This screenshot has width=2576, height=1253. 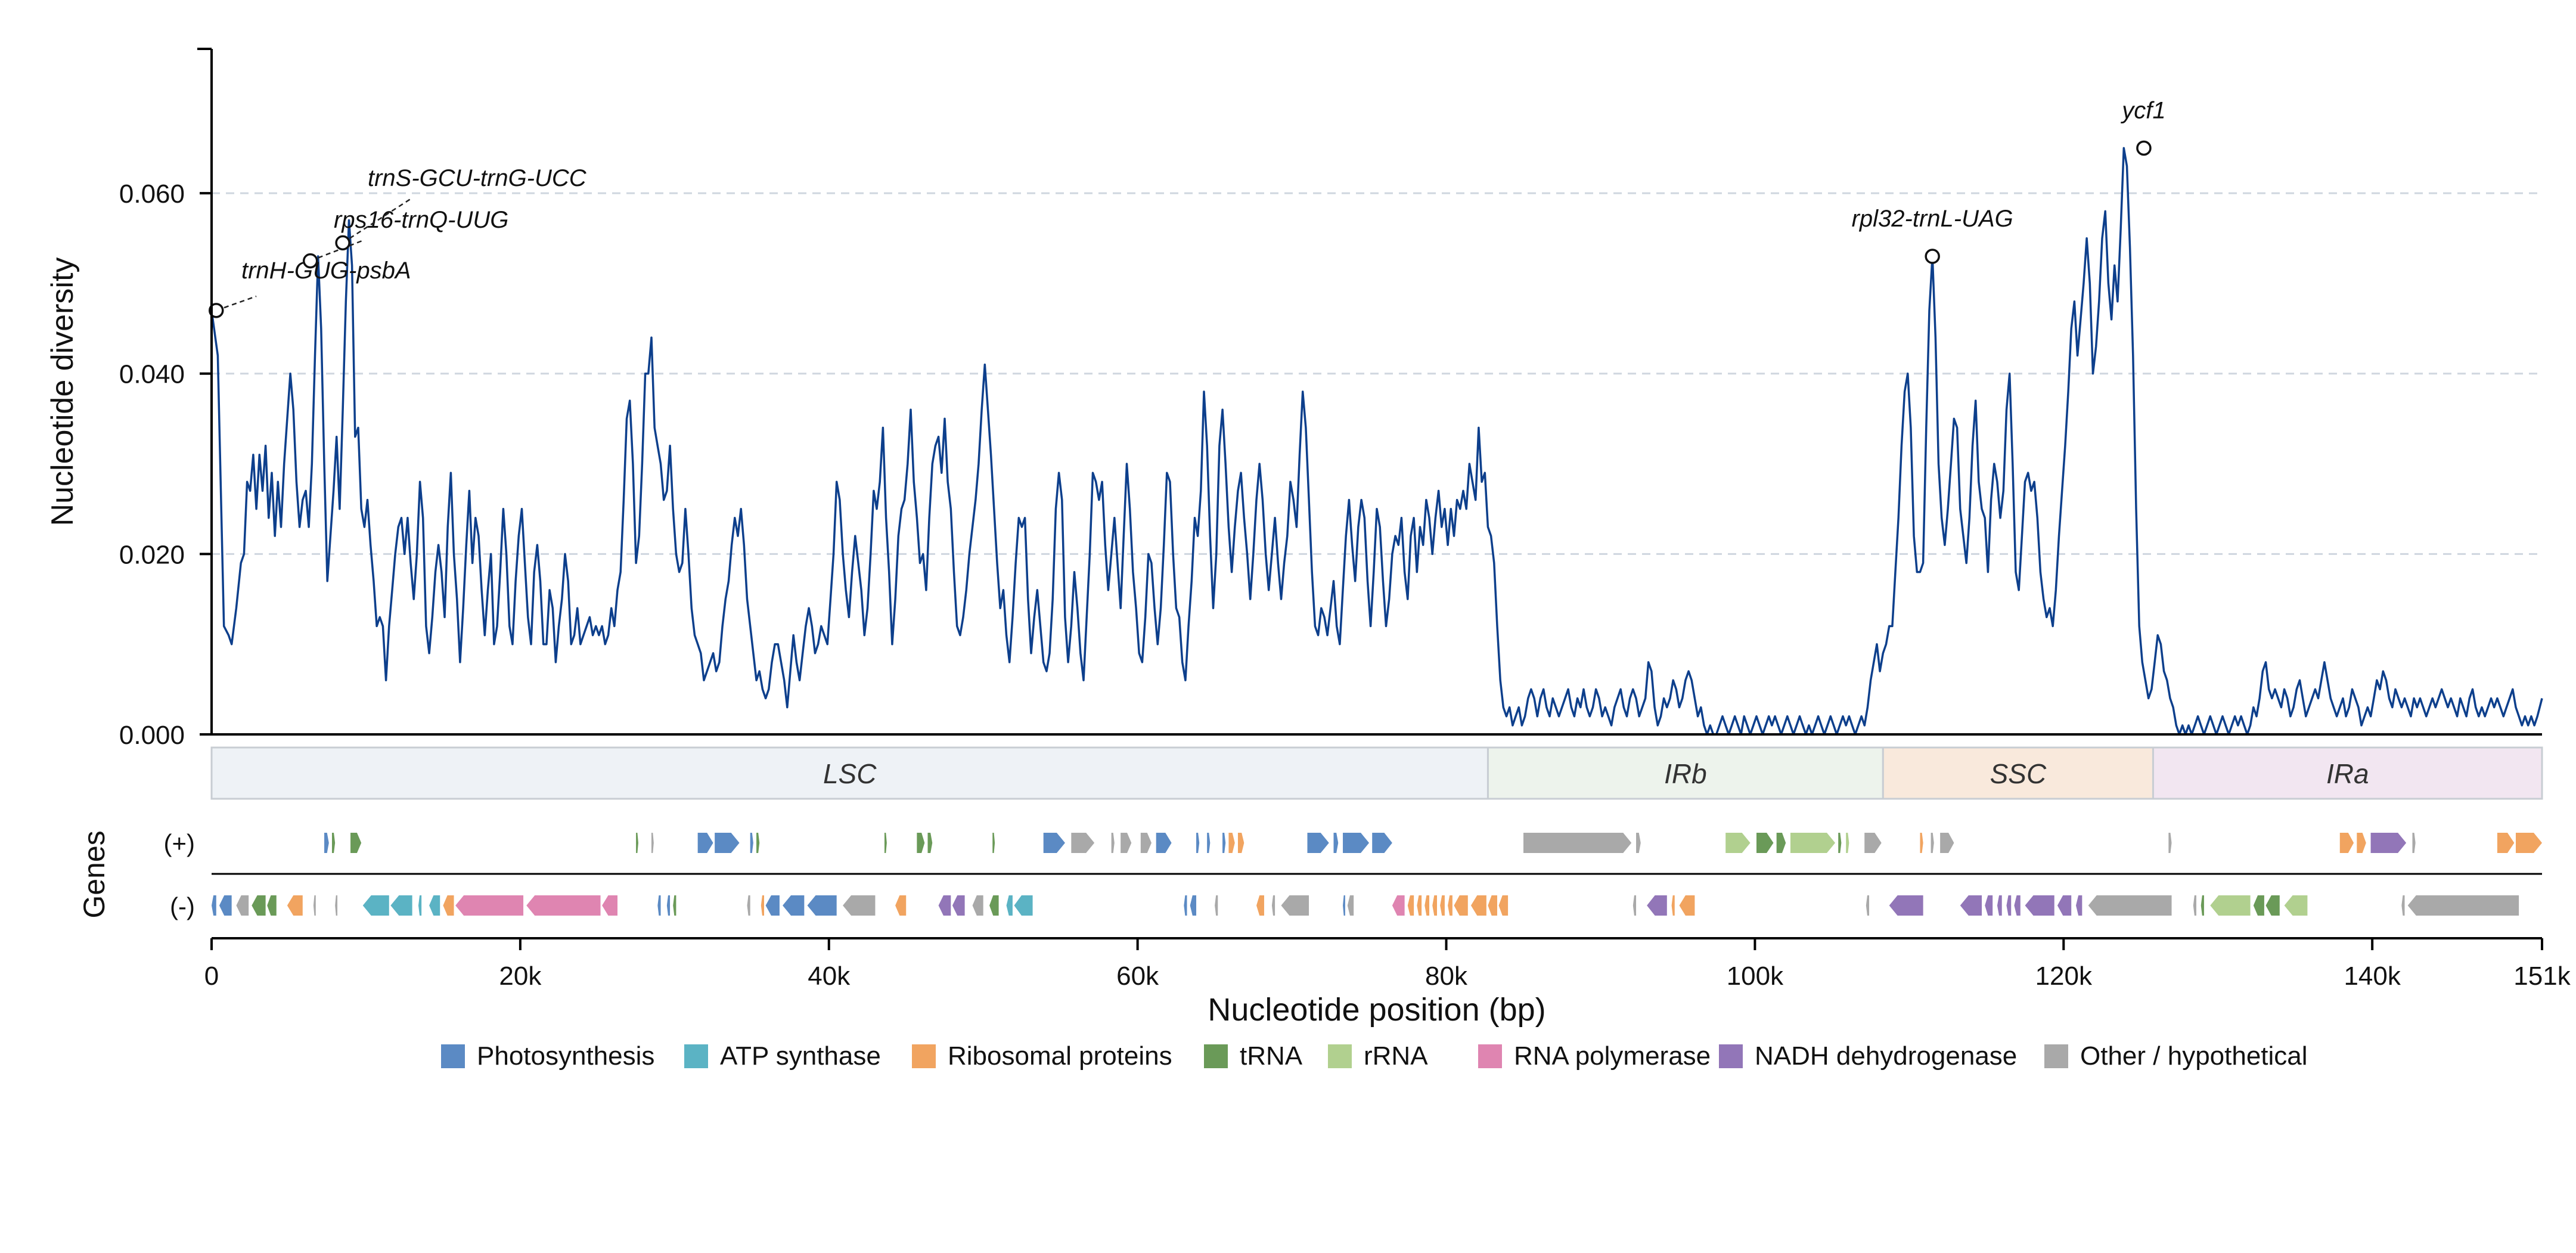 What do you see at coordinates (2142, 110) in the screenshot?
I see `annotation-label: ycf1` at bounding box center [2142, 110].